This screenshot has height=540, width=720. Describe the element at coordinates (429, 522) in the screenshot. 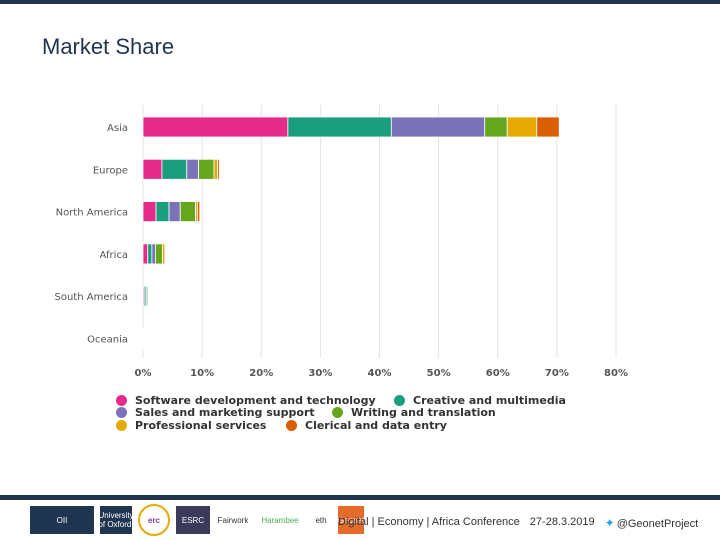

I see `conference-name: Digital | Economy | Africa Conference` at that location.